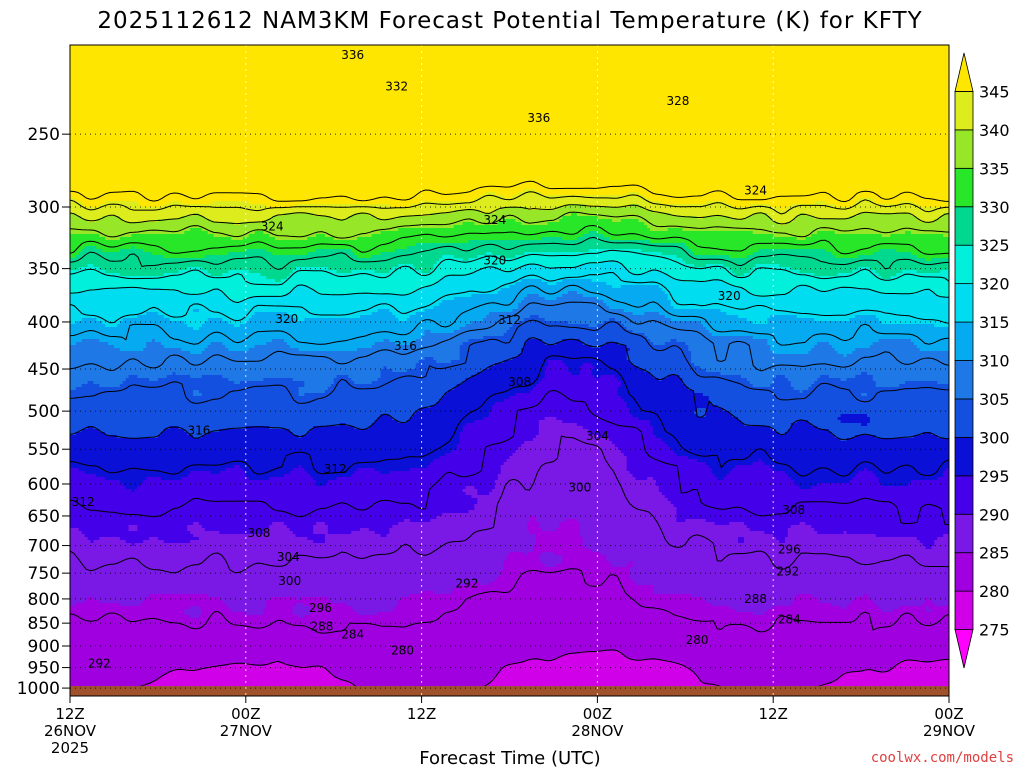 The height and width of the screenshot is (768, 1024). Describe the element at coordinates (70, 748) in the screenshot. I see `x-tick-label: 2025` at that location.